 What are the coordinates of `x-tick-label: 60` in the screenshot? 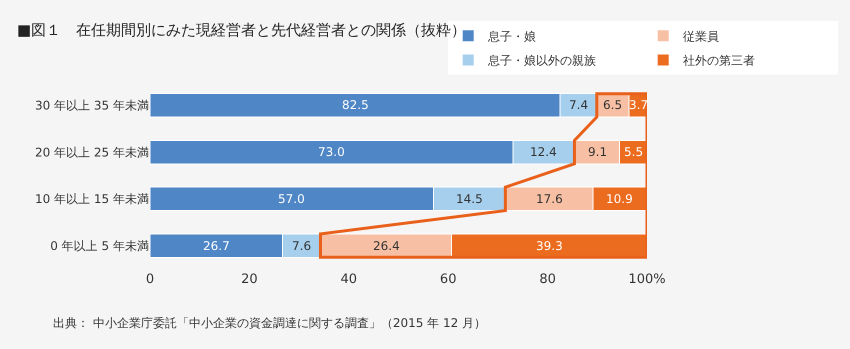 It's located at (448, 279).